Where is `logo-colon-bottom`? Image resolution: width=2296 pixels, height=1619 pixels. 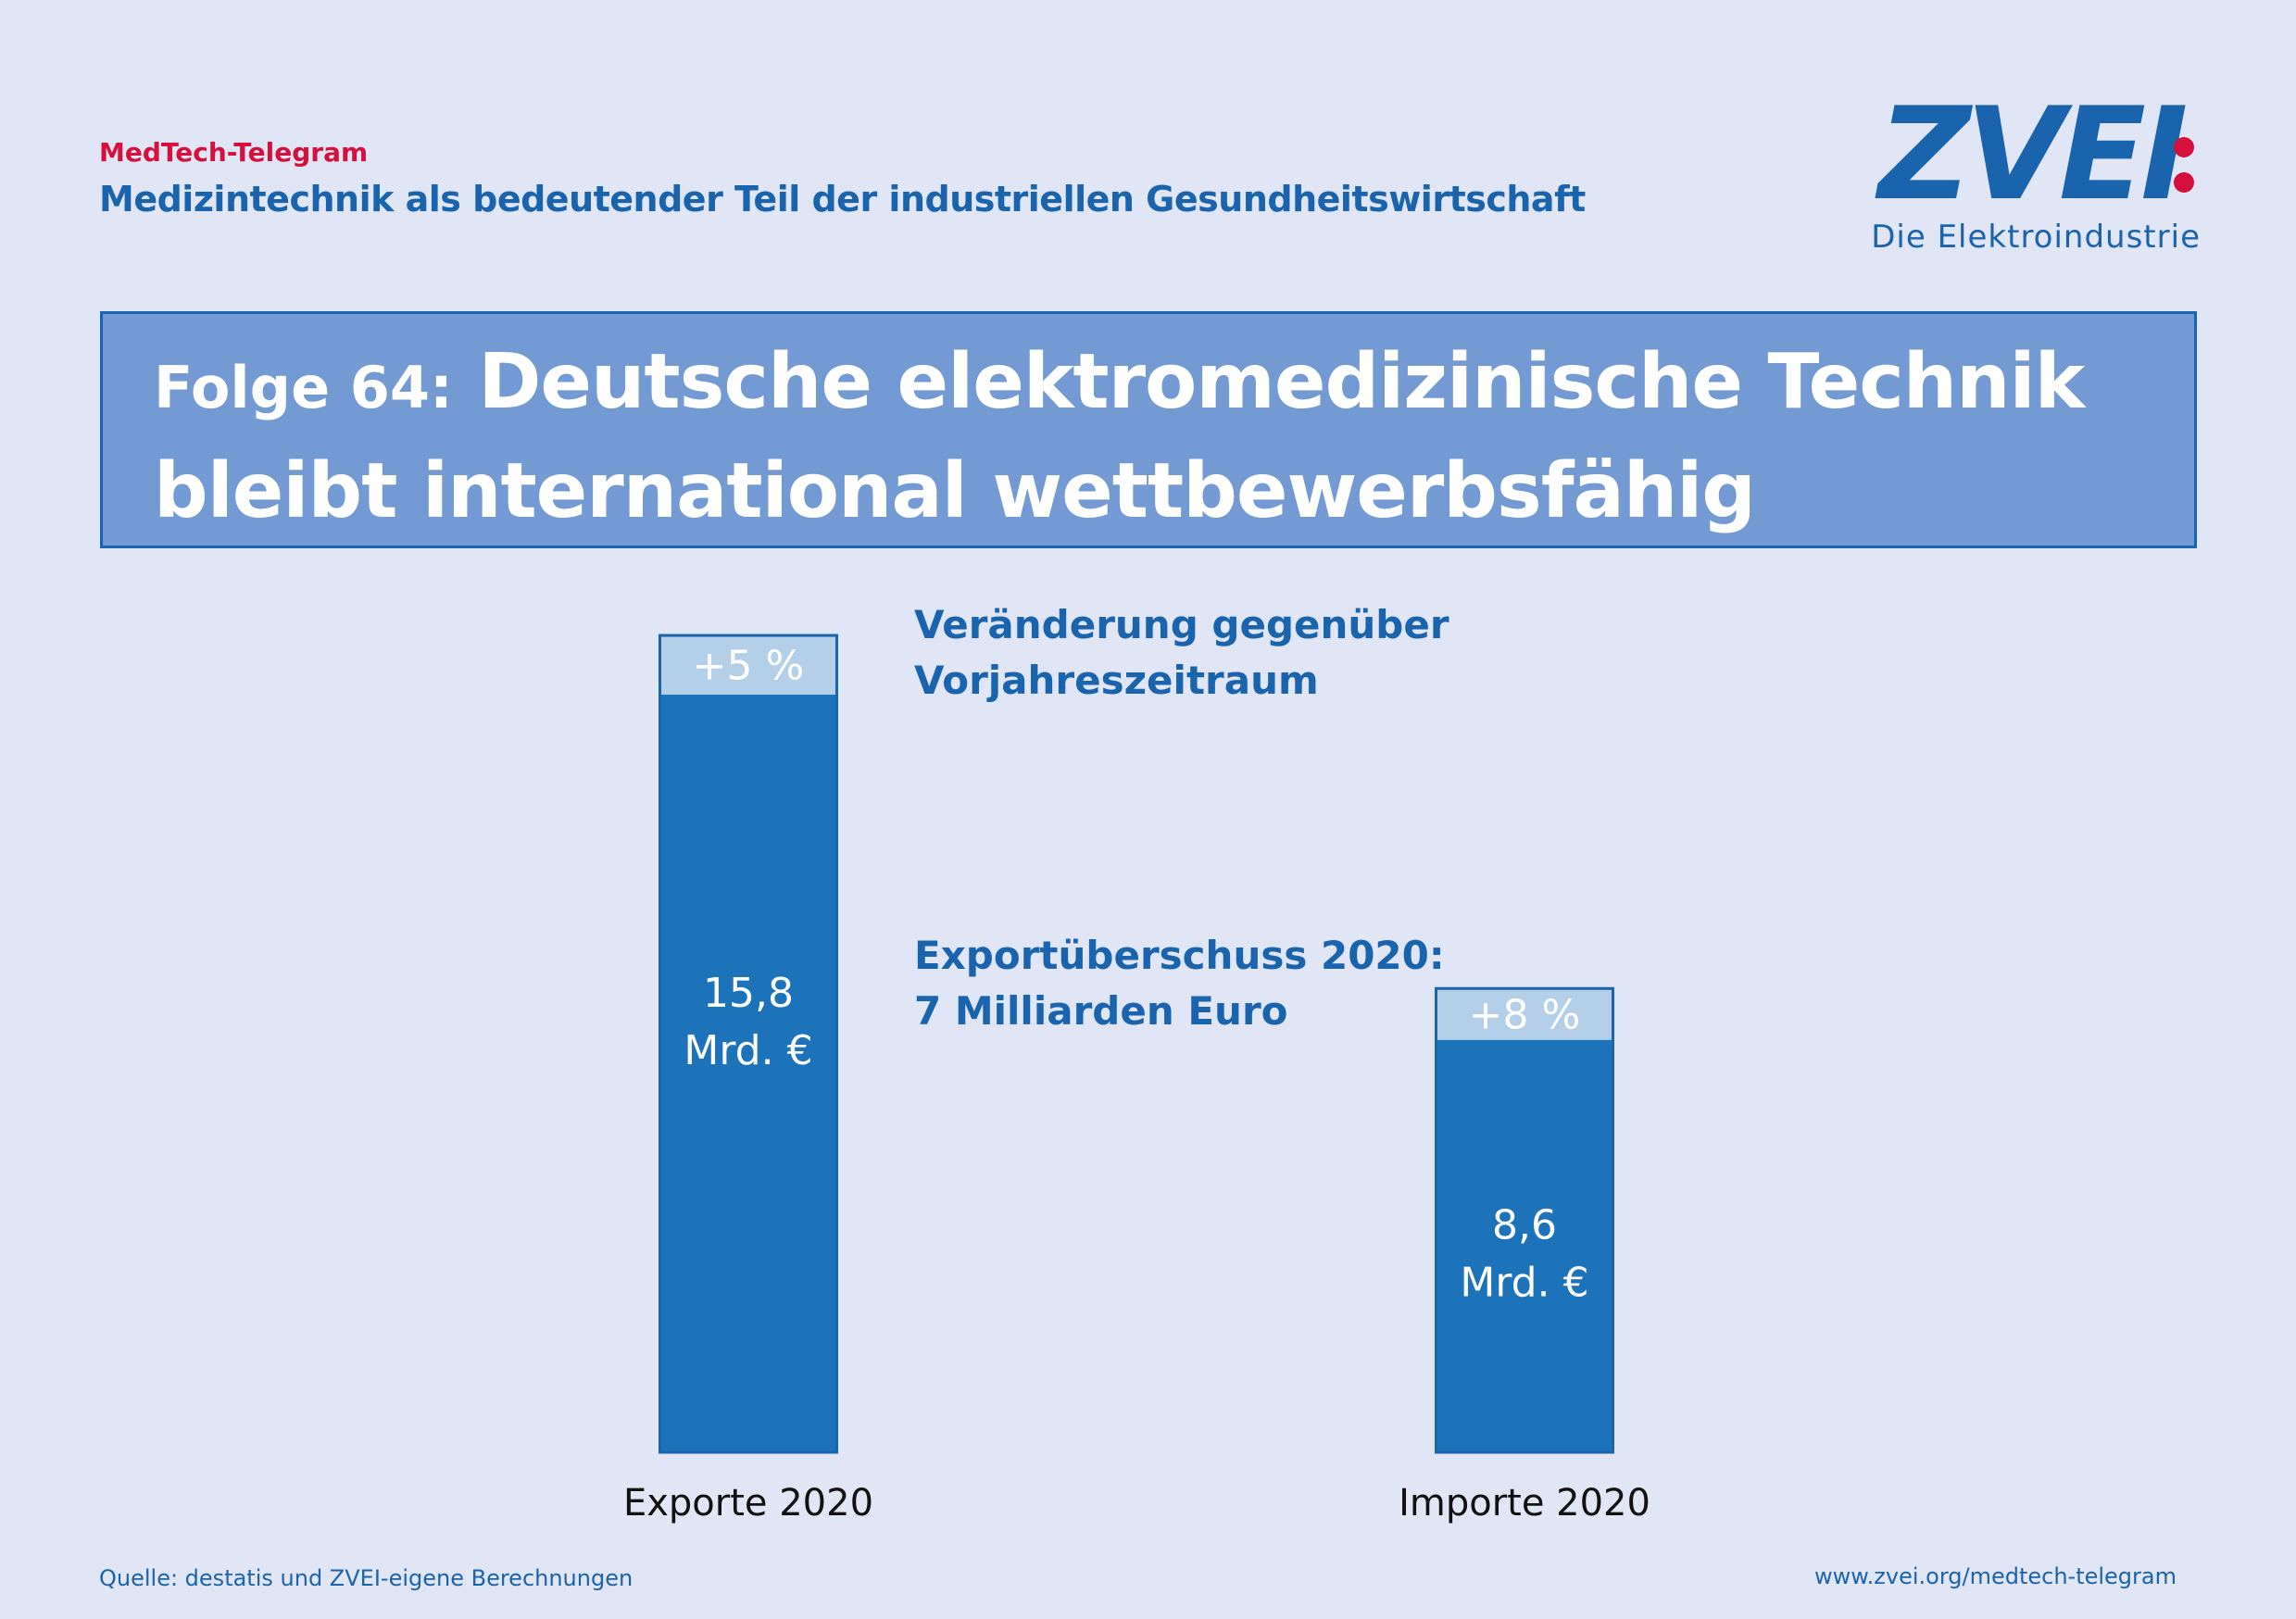
logo-colon-bottom is located at coordinates (2184, 182).